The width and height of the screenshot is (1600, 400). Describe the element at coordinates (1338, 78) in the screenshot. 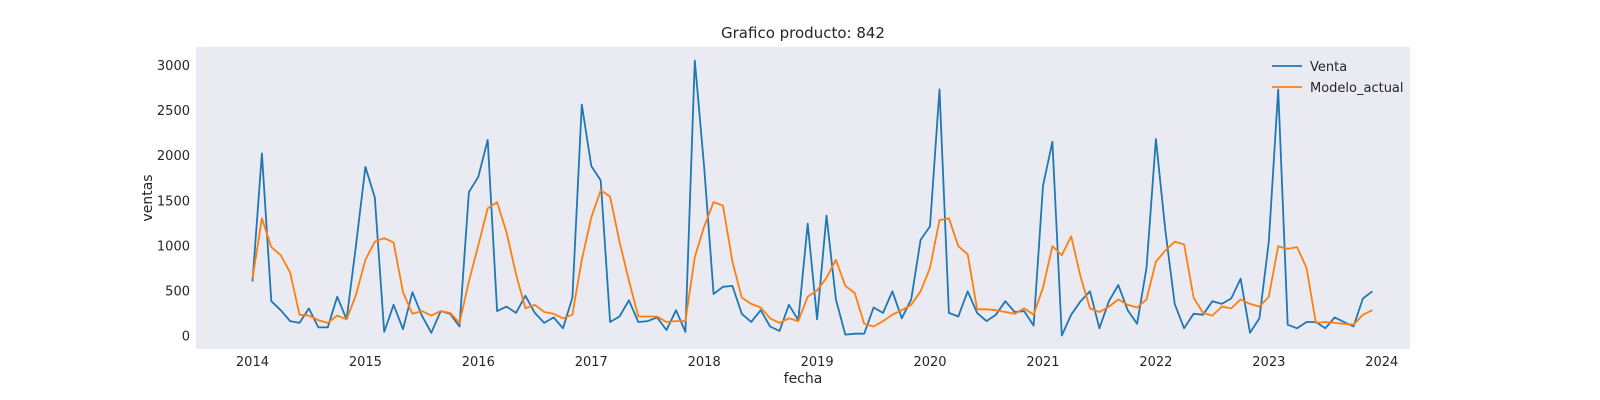

I see `legend: Venta Modelo_actual` at that location.